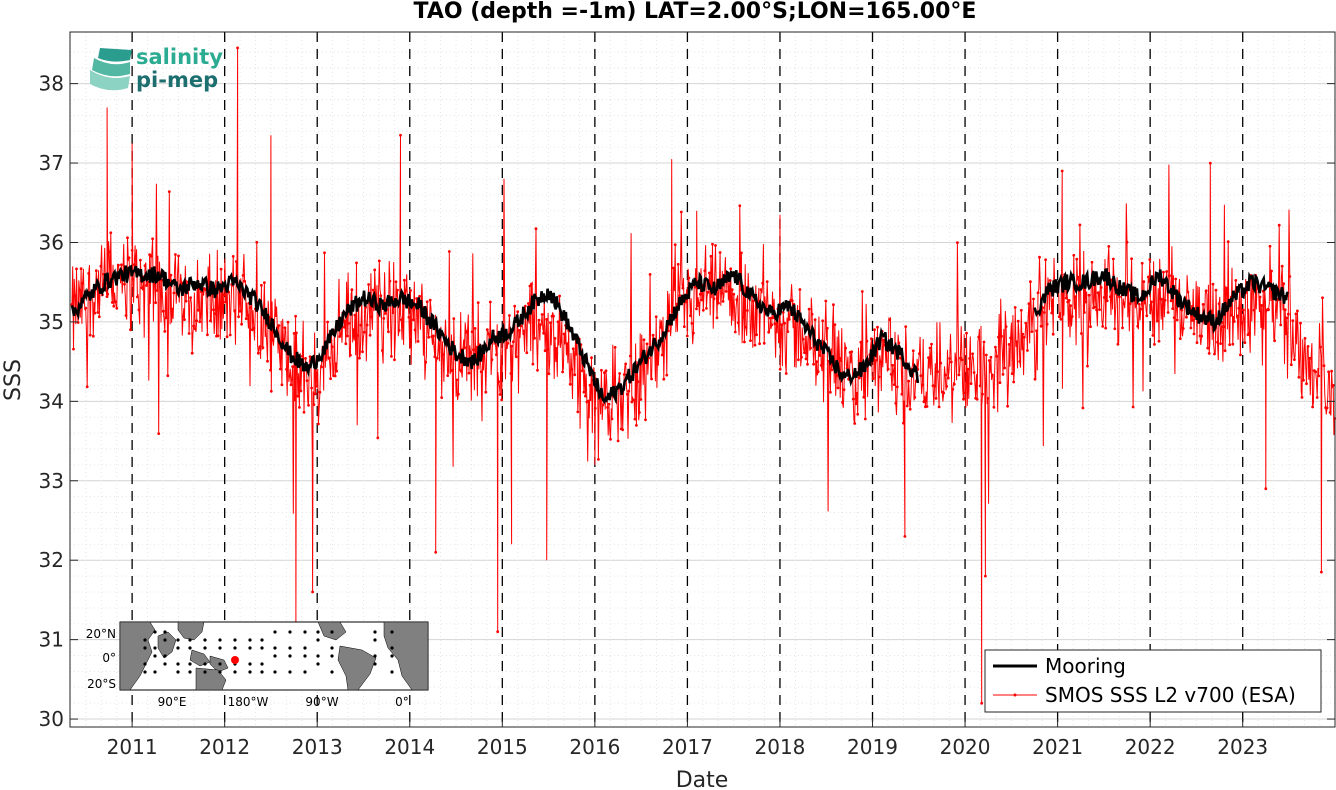  What do you see at coordinates (1085, 666) in the screenshot?
I see `legend-label-mooring: Mooring` at bounding box center [1085, 666].